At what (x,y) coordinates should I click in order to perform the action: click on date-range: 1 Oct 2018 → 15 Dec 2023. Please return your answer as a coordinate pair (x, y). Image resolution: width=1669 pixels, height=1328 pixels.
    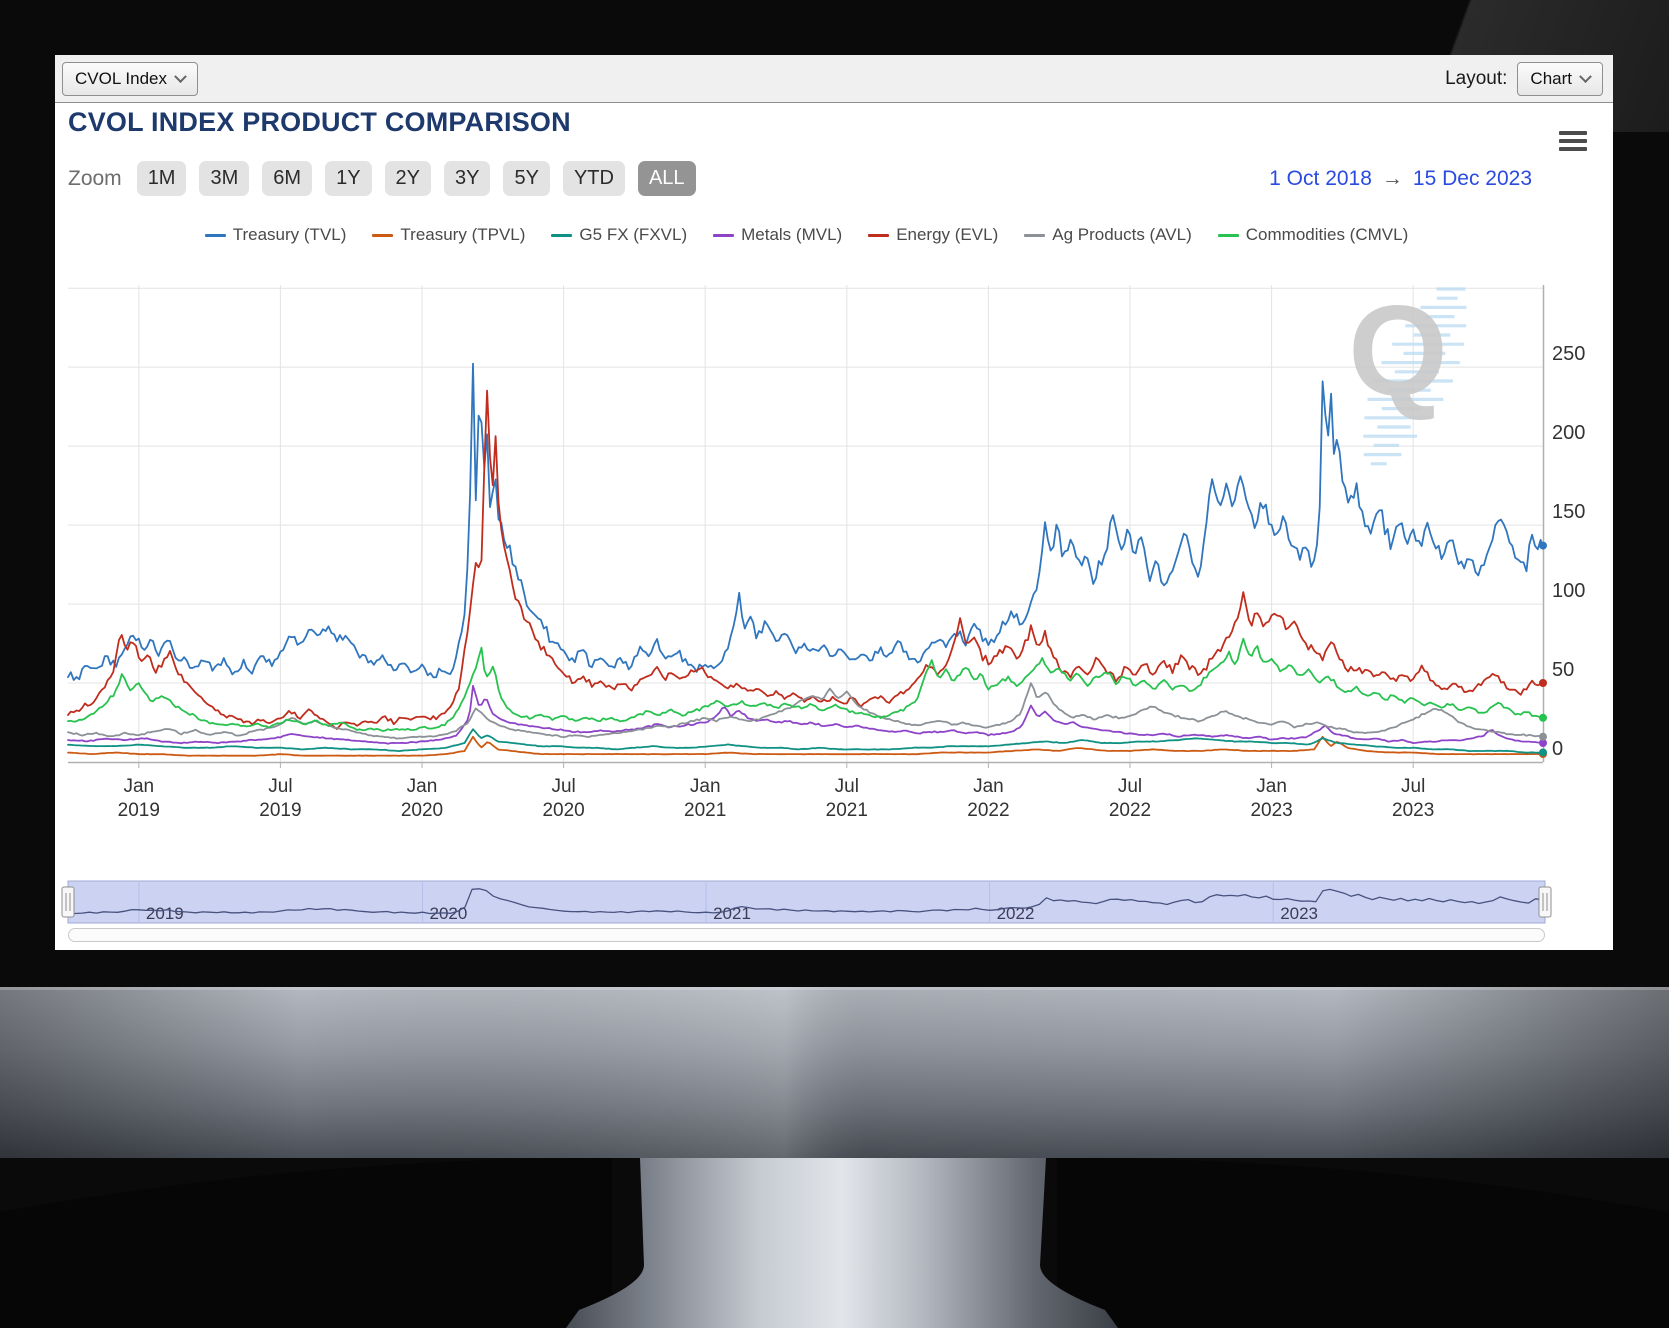
    Looking at the image, I should click on (1400, 179).